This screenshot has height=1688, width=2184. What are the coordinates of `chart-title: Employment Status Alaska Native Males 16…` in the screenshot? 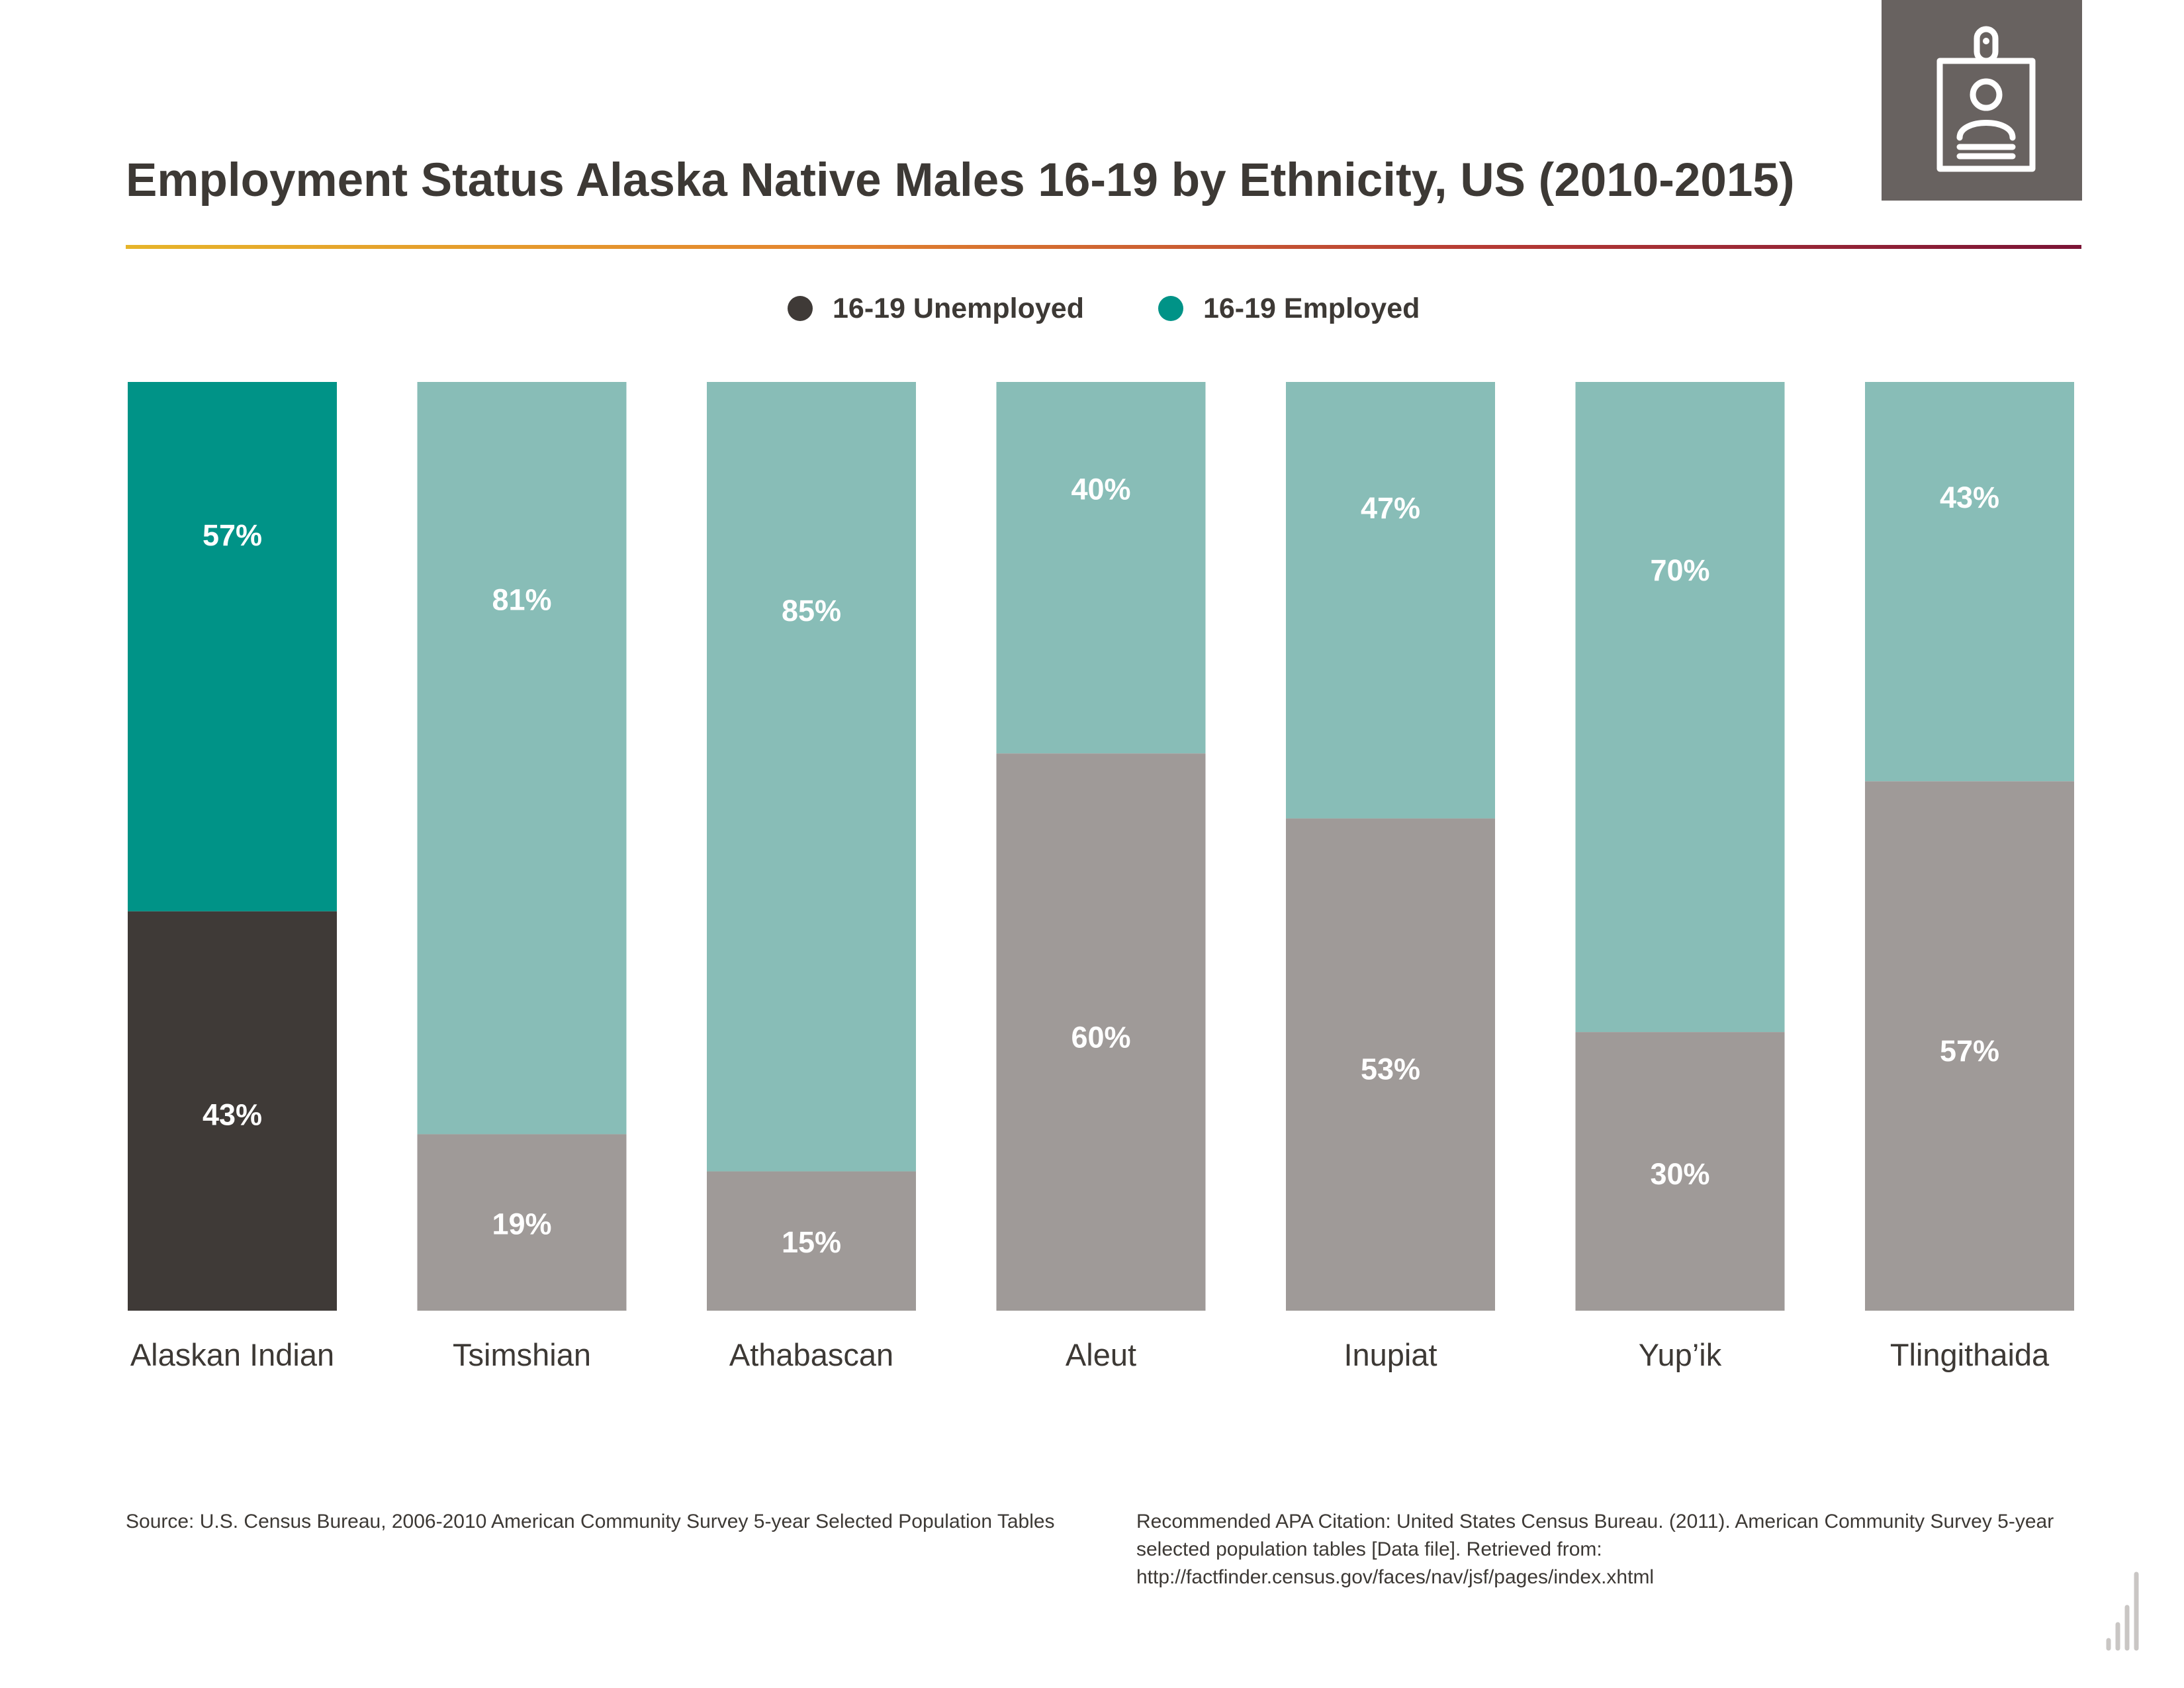 It's located at (960, 180).